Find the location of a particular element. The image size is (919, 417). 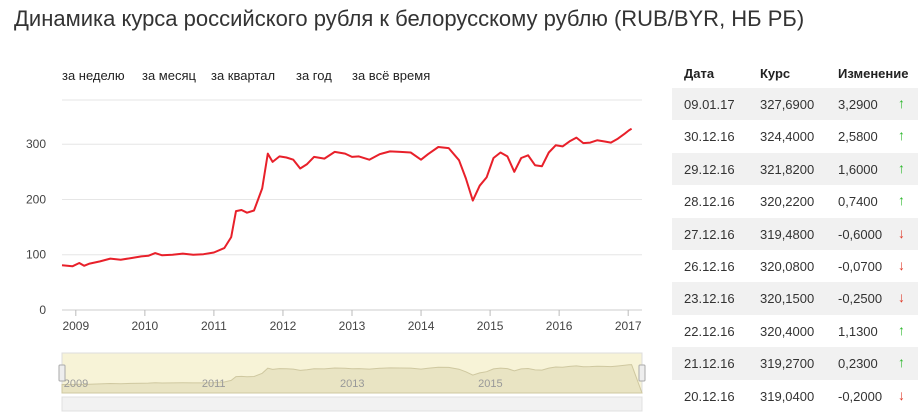

header-date: Дата is located at coordinates (699, 73).